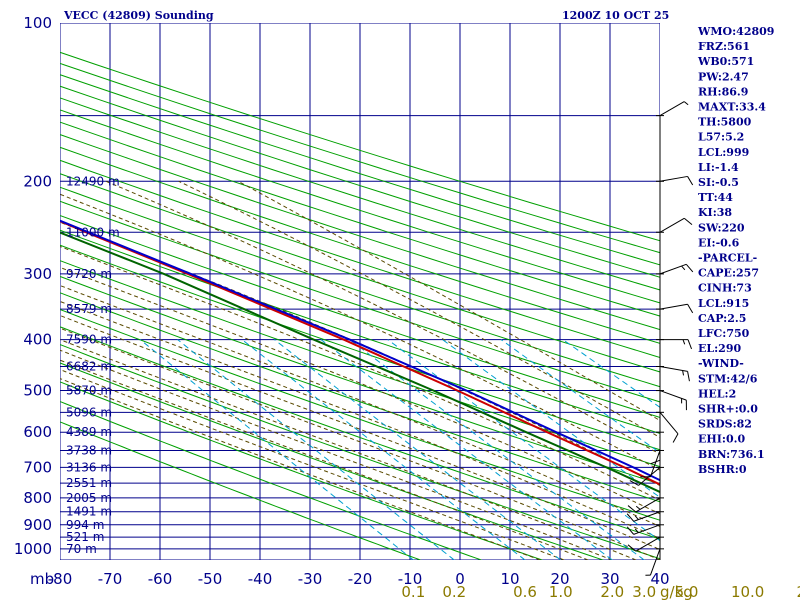 This screenshot has width=800, height=600. I want to click on temperature-tick-label: 40, so click(659, 579).